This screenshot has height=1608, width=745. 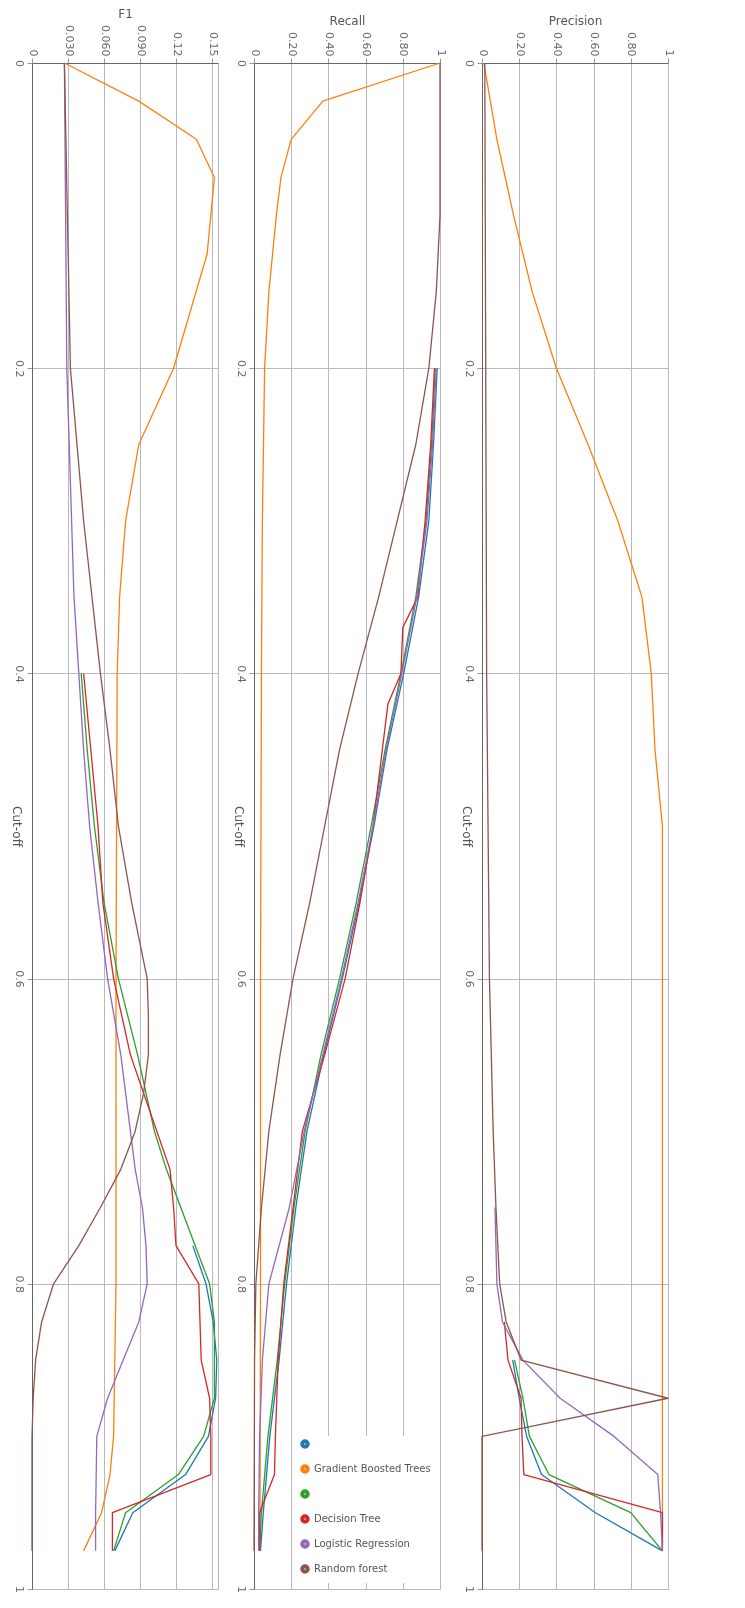 I want to click on x-tick-label: 0.060, so click(x=105, y=41).